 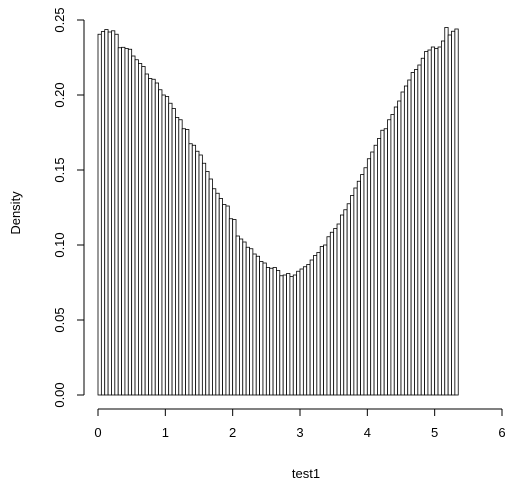 What do you see at coordinates (59, 319) in the screenshot?
I see `y-tick-label: 0.05` at bounding box center [59, 319].